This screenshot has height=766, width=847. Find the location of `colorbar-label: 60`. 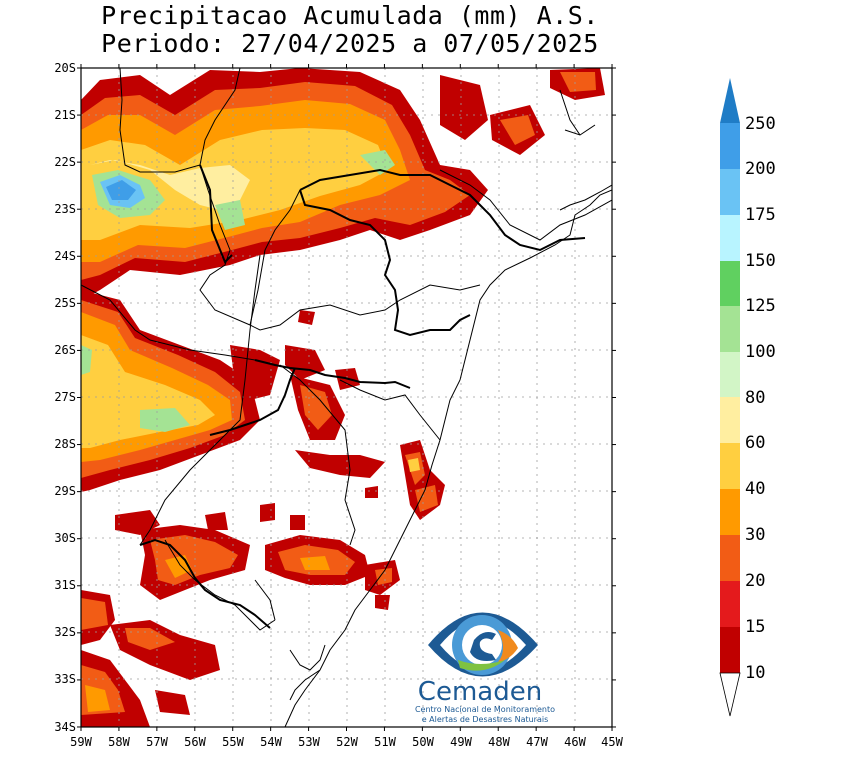

colorbar-label: 60 is located at coordinates (755, 443).